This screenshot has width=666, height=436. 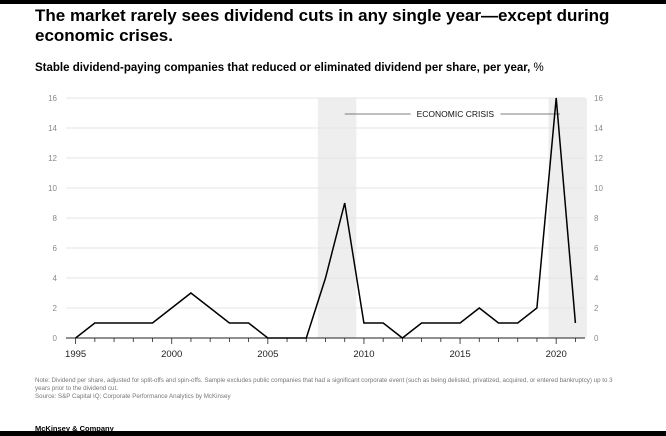 I want to click on x-tick-label: 2020, so click(x=556, y=354).